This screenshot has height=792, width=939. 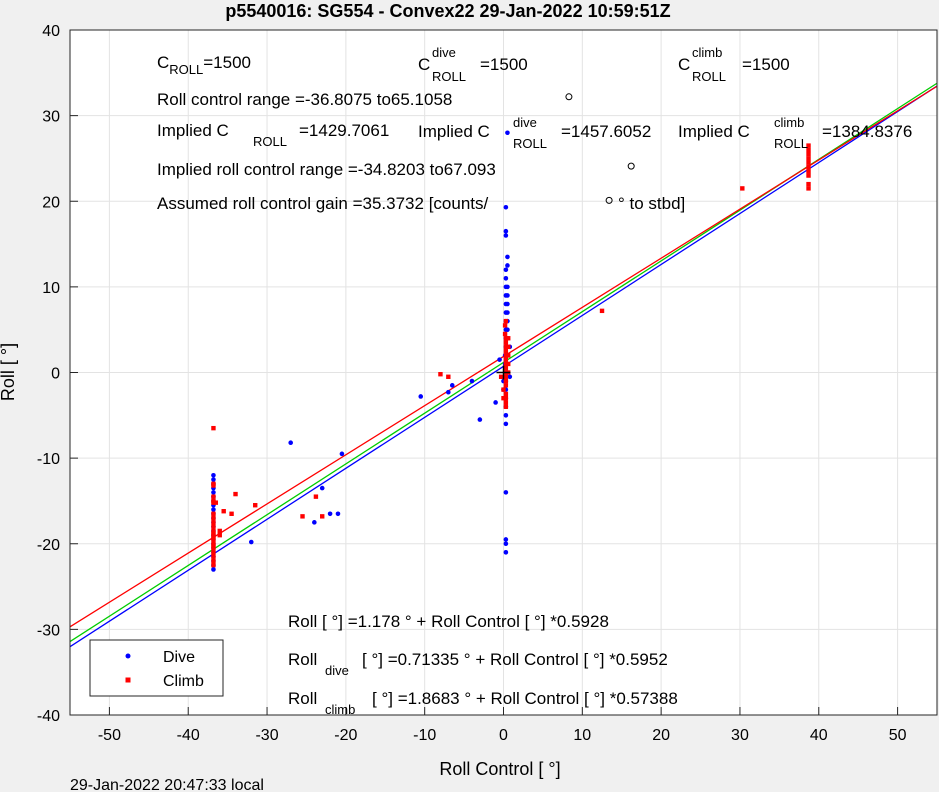 What do you see at coordinates (714, 131) in the screenshot?
I see `implied-c-climb-prefix: Implied C` at bounding box center [714, 131].